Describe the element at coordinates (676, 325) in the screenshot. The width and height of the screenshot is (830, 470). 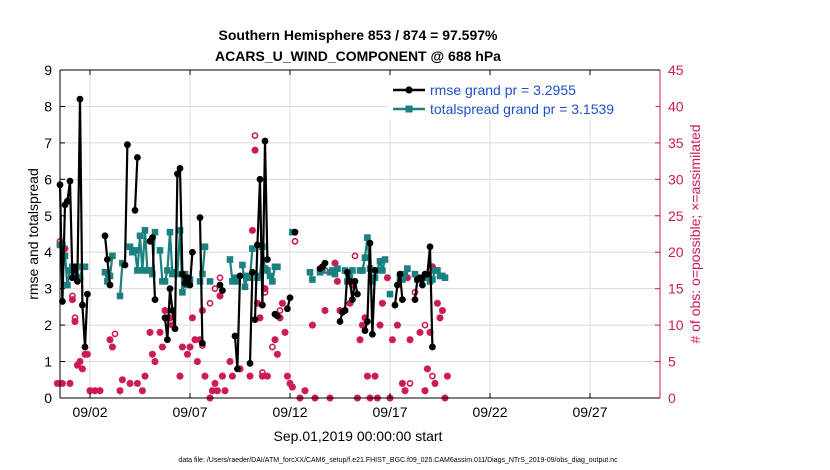
I see `y-tick-label-right: 10` at that location.